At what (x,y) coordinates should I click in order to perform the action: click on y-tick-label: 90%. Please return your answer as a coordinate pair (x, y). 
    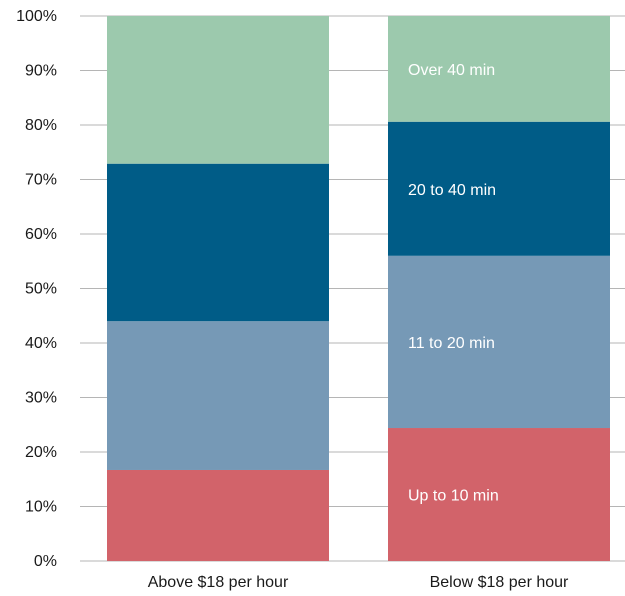
    Looking at the image, I should click on (41, 71).